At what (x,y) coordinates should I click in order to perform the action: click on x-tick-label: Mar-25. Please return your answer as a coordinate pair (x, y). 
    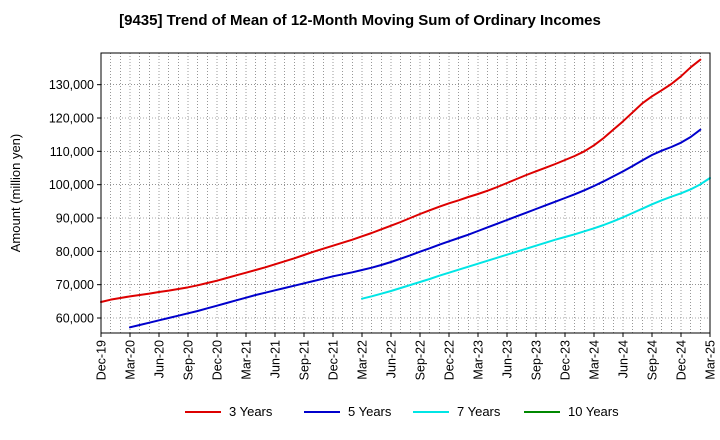
    Looking at the image, I should click on (711, 360).